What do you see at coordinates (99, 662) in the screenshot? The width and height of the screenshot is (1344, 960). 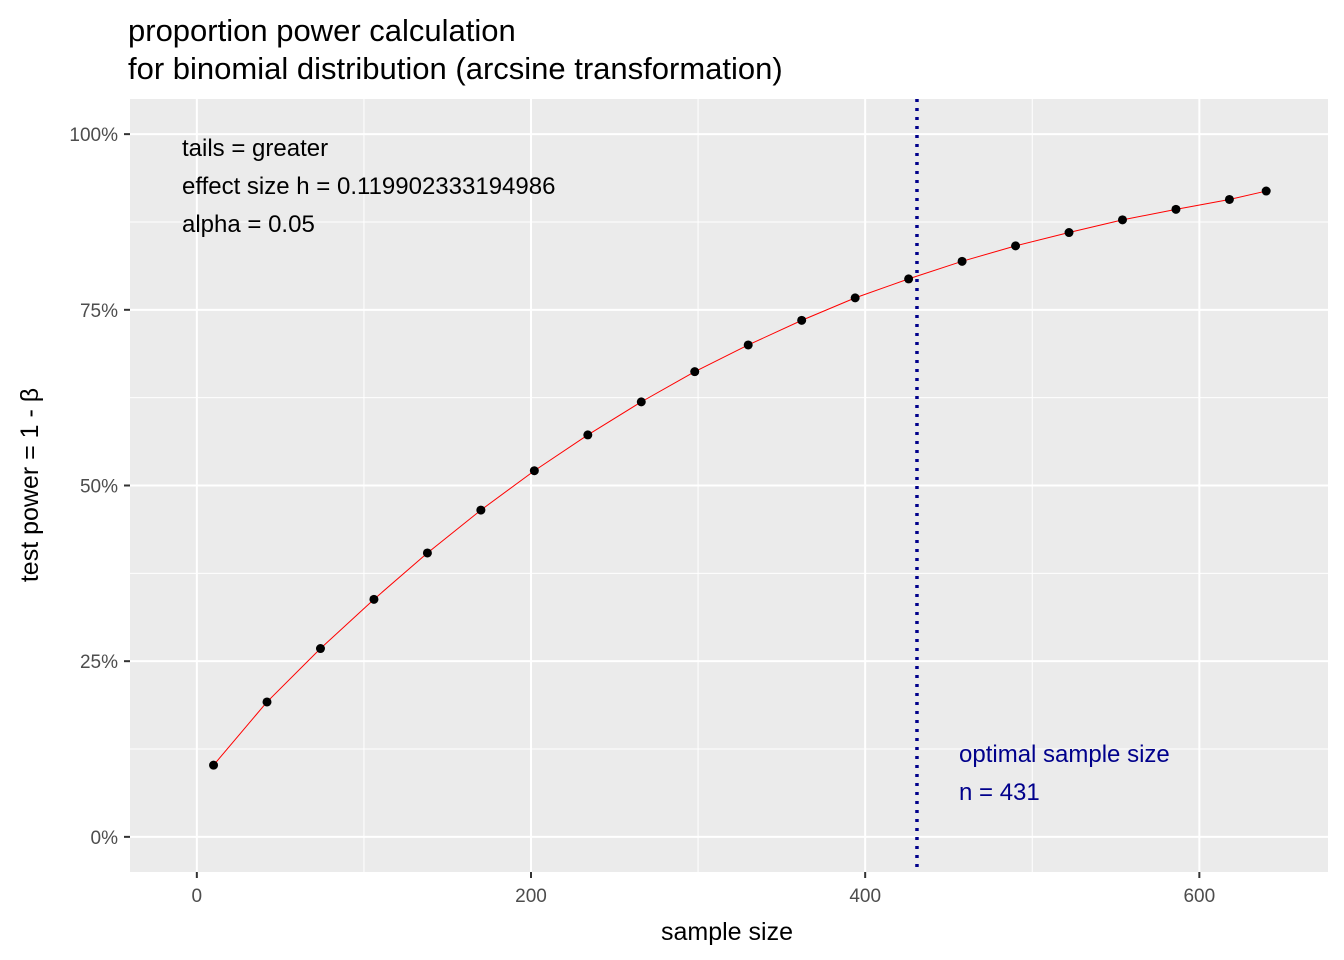 I see `y-tick-label: 25%` at bounding box center [99, 662].